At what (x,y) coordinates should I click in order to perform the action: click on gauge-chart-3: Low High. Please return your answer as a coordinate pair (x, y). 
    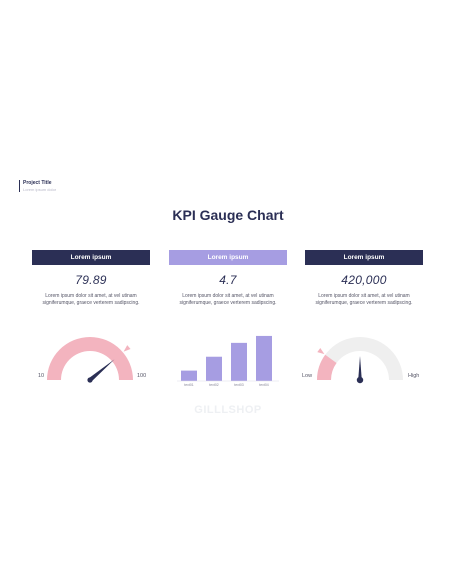
    Looking at the image, I should click on (360, 360).